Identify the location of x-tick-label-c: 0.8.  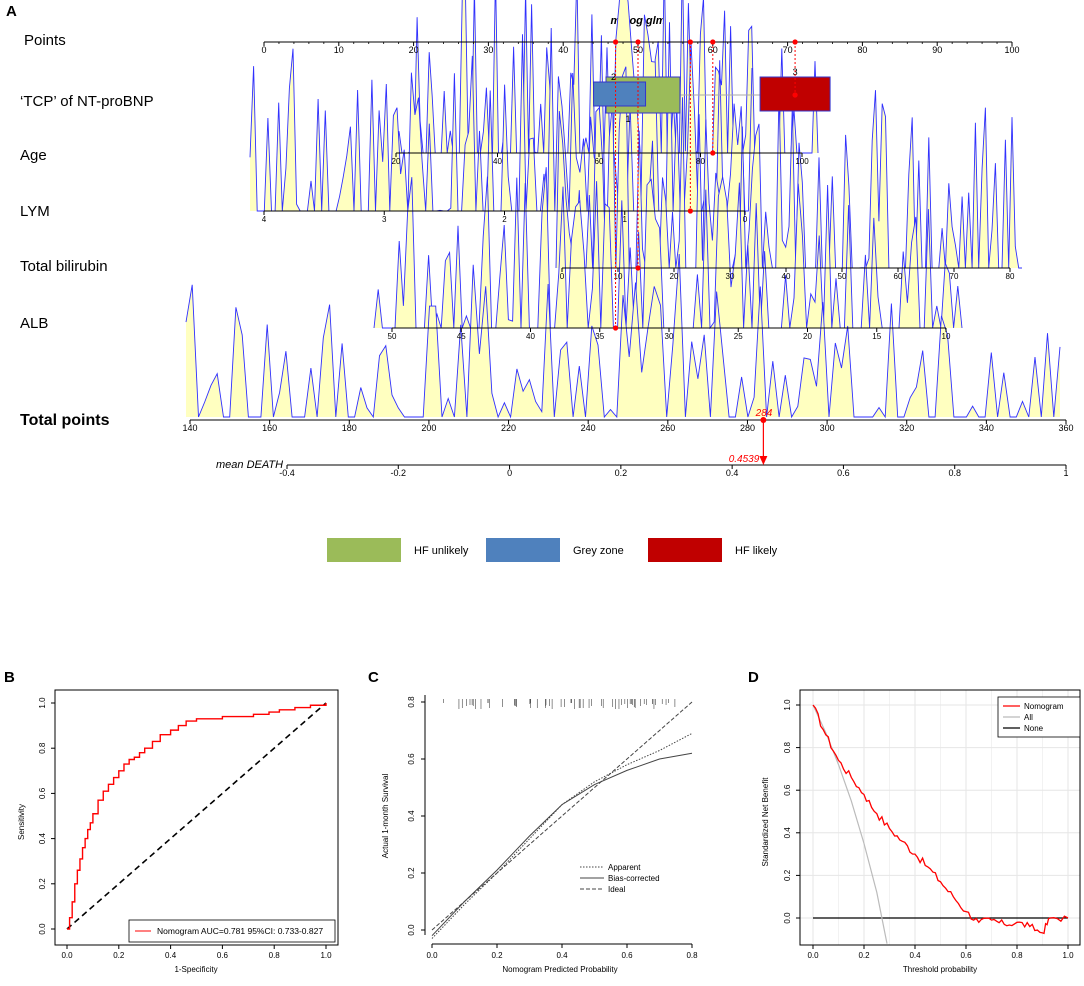
(692, 955).